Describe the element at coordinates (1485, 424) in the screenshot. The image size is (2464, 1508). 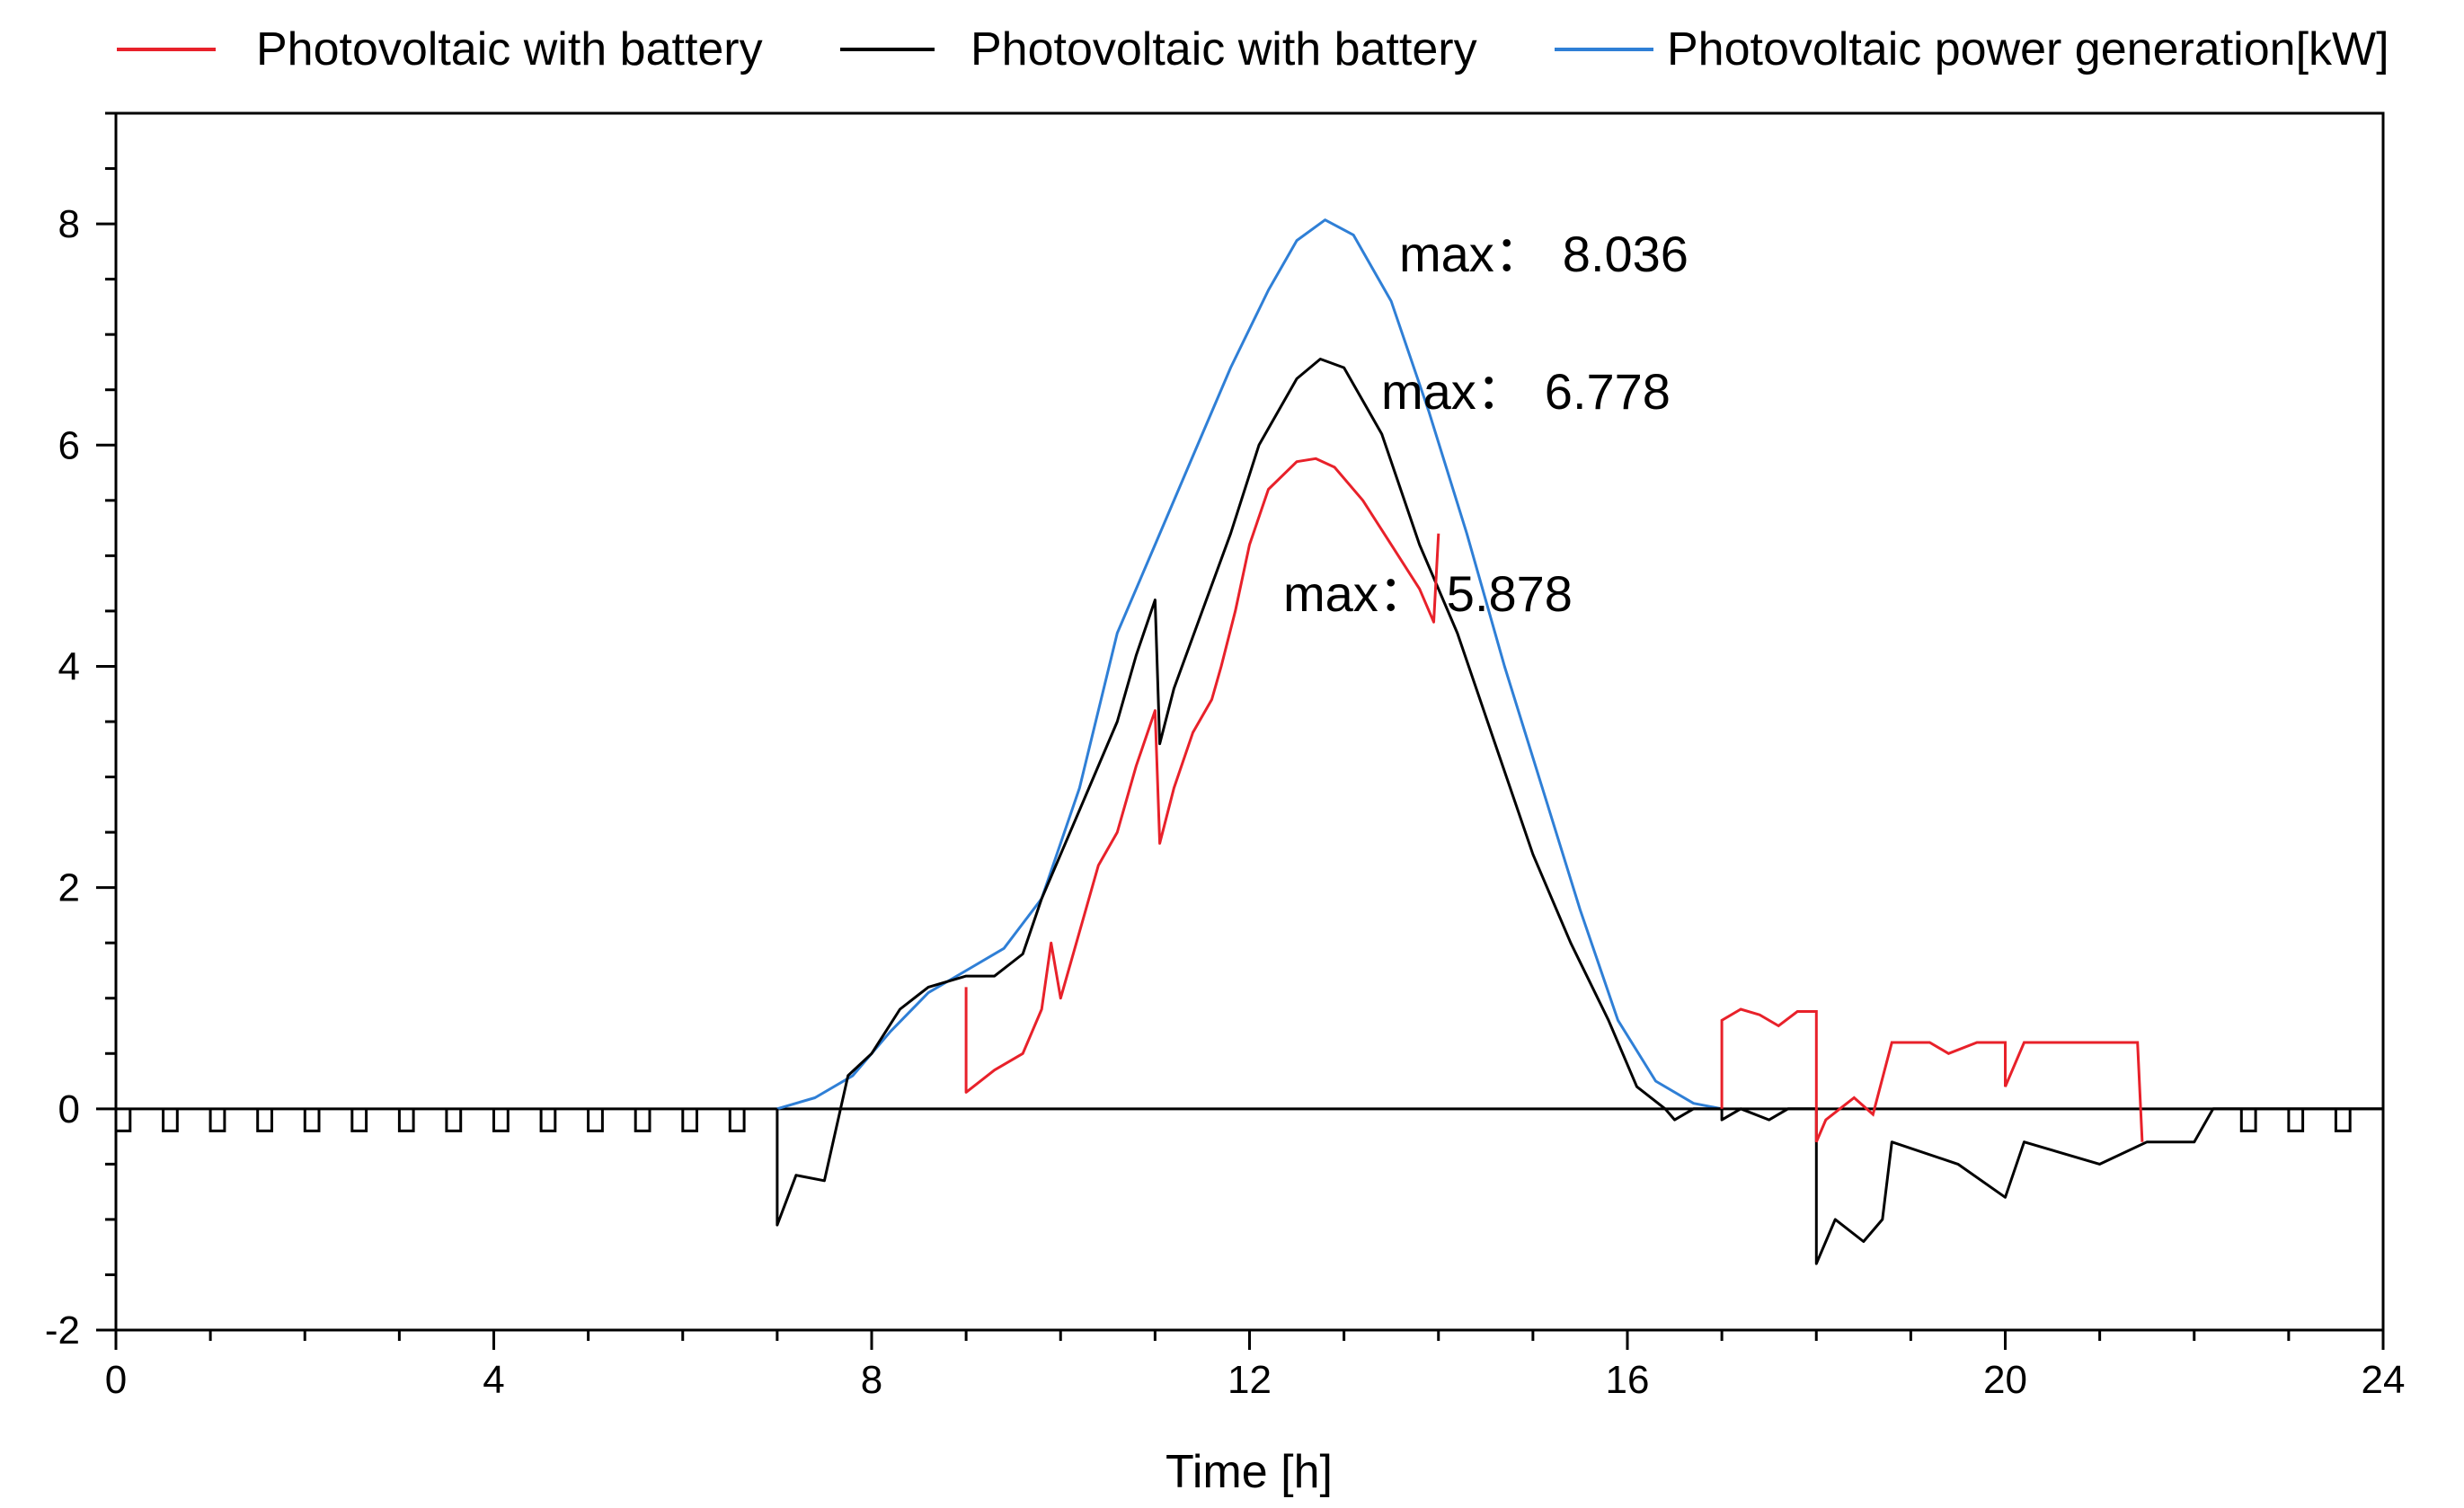
I see `annotations: max： 8.036 max： 6.778 max： 5.878` at that location.